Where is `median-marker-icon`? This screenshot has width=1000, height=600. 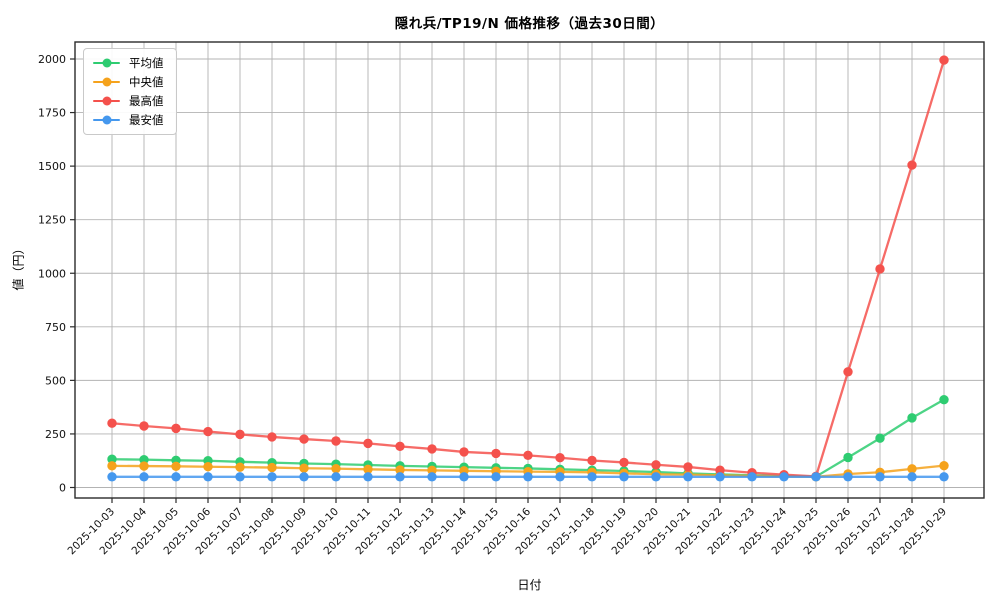 median-marker-icon is located at coordinates (106, 82).